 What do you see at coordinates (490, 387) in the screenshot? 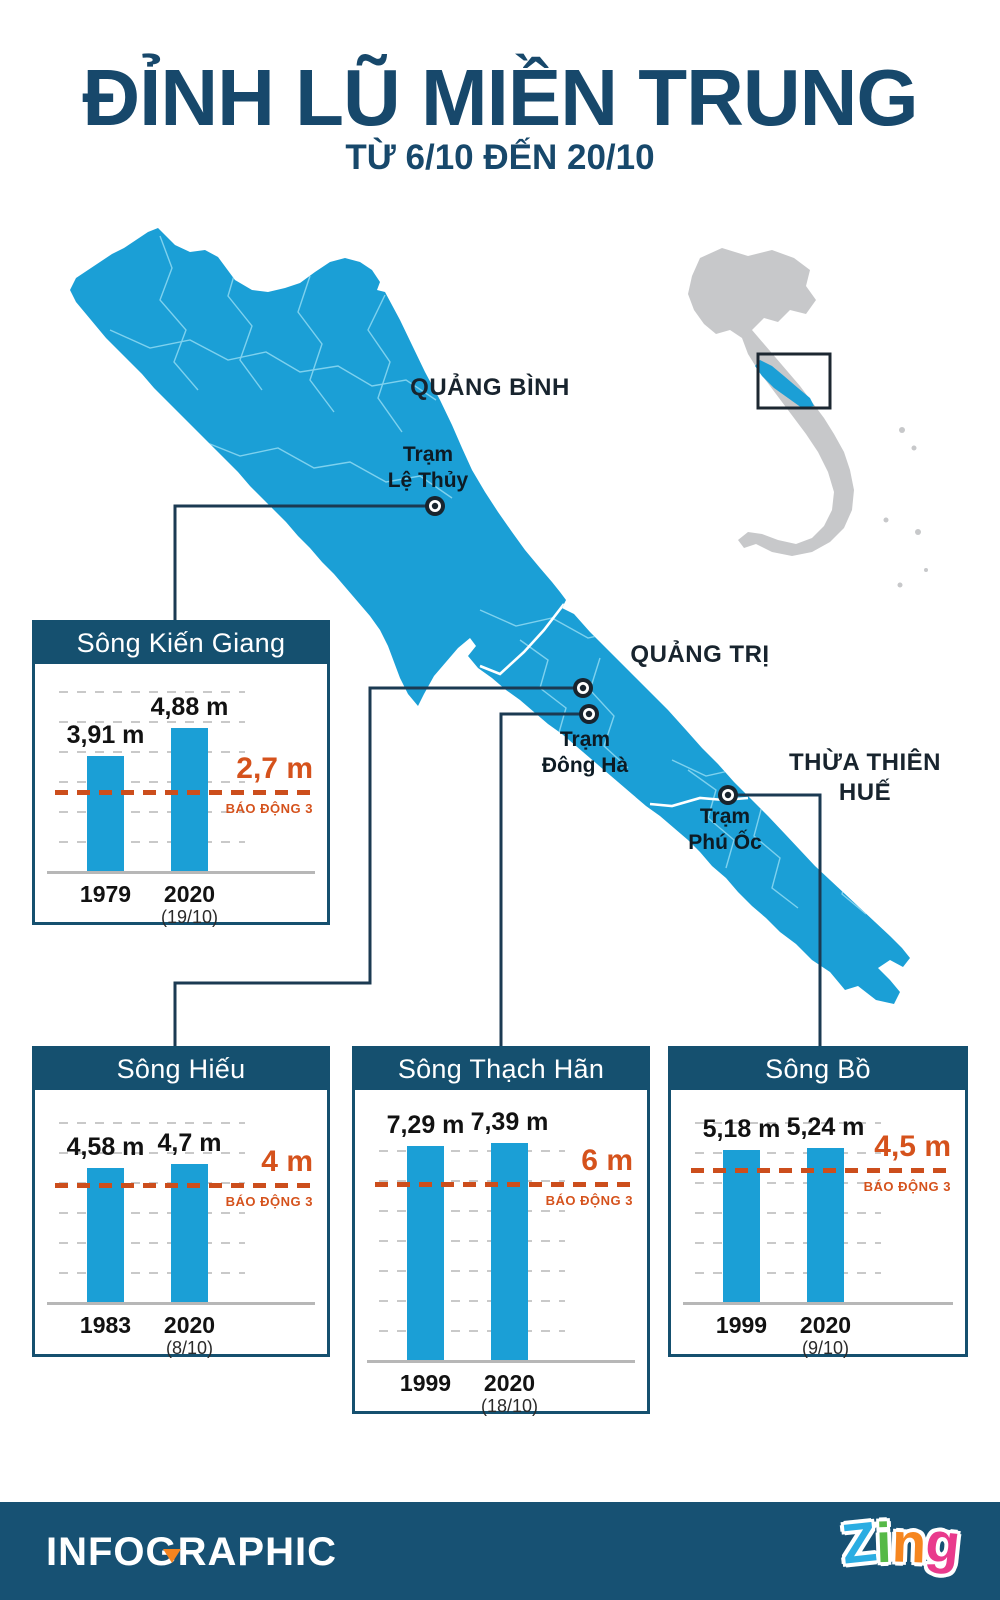
I see `province-label-quang-binh: QUẢNG BÌNH` at bounding box center [490, 387].